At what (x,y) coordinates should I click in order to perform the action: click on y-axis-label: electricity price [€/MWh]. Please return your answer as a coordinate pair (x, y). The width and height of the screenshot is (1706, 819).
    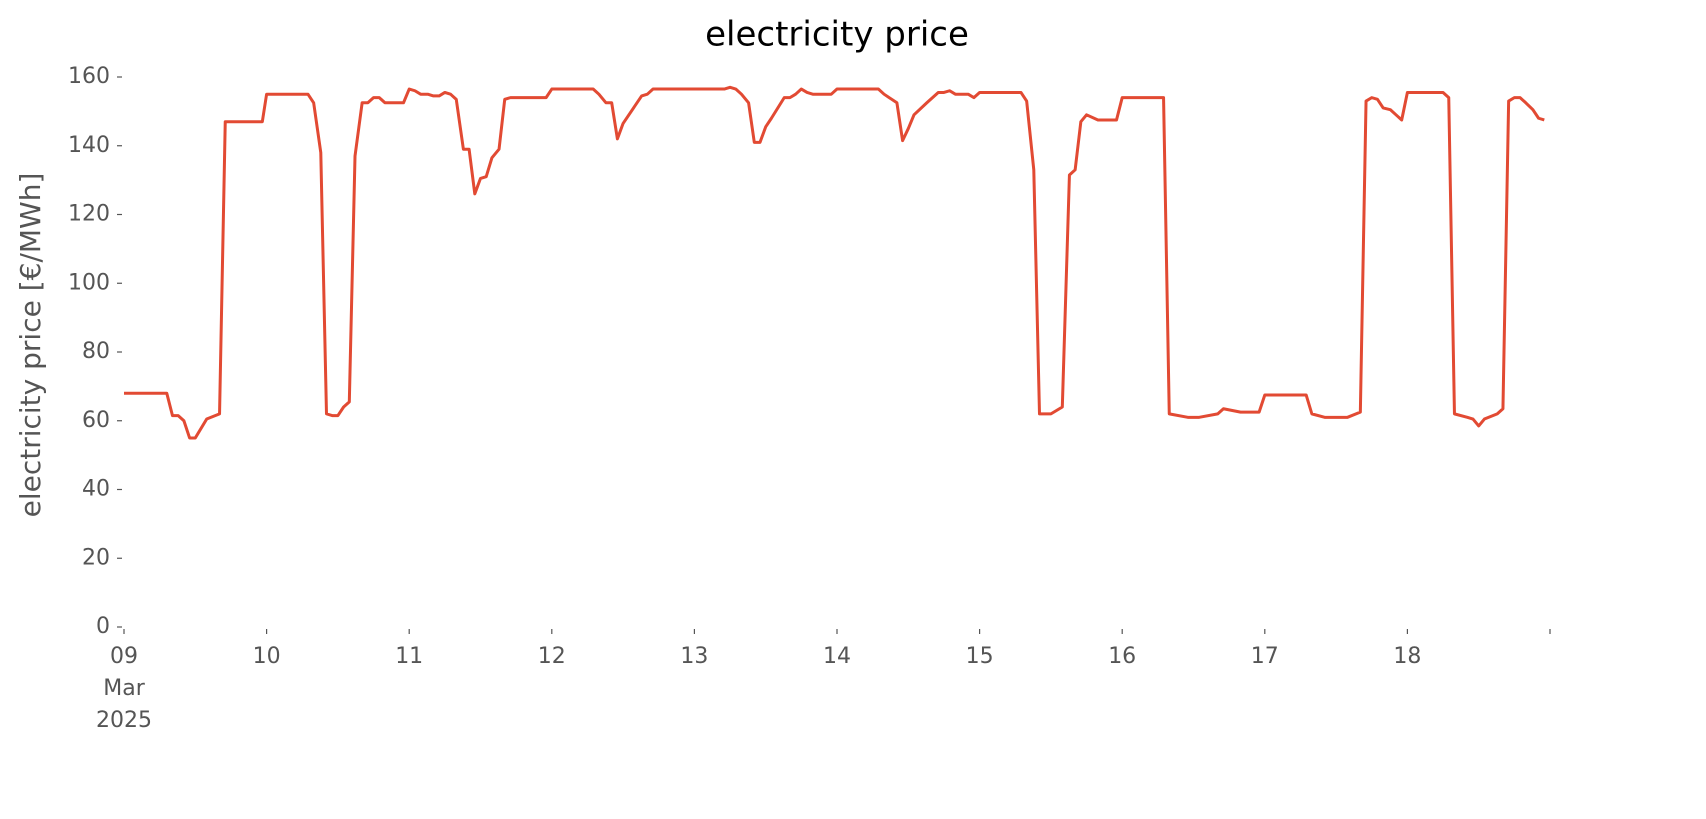
    Looking at the image, I should click on (30, 345).